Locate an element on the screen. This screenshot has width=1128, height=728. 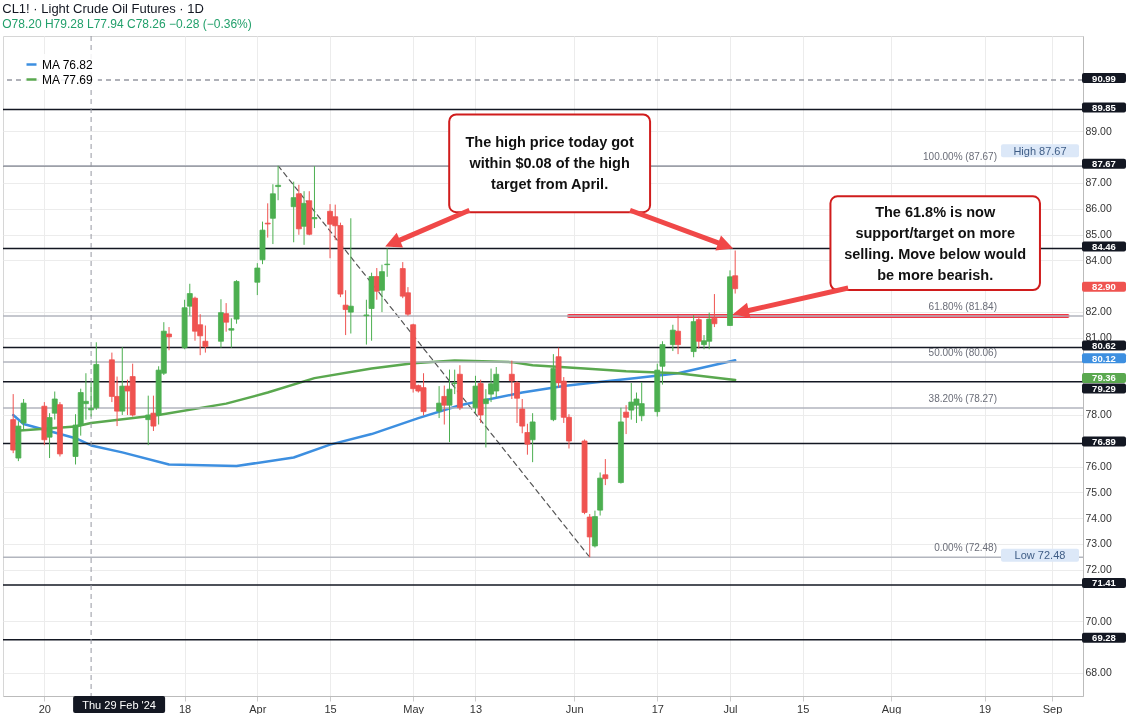
y-tick-label: 68.00 is located at coordinates (1098, 672).